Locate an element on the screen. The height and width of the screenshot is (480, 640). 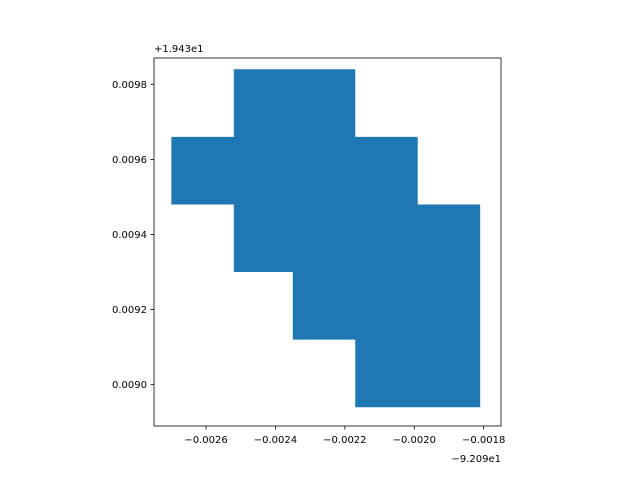
x-tick-label: −0.0020 is located at coordinates (414, 440).